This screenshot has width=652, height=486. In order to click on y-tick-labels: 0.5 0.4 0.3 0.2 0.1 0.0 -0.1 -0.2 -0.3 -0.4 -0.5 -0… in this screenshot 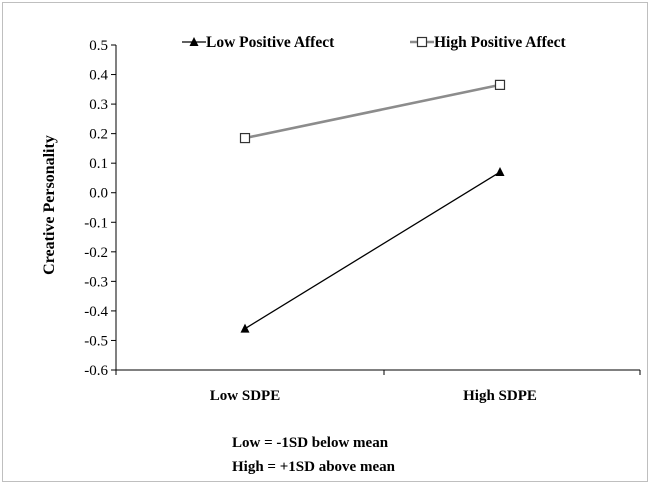, I will do `click(96, 208)`.